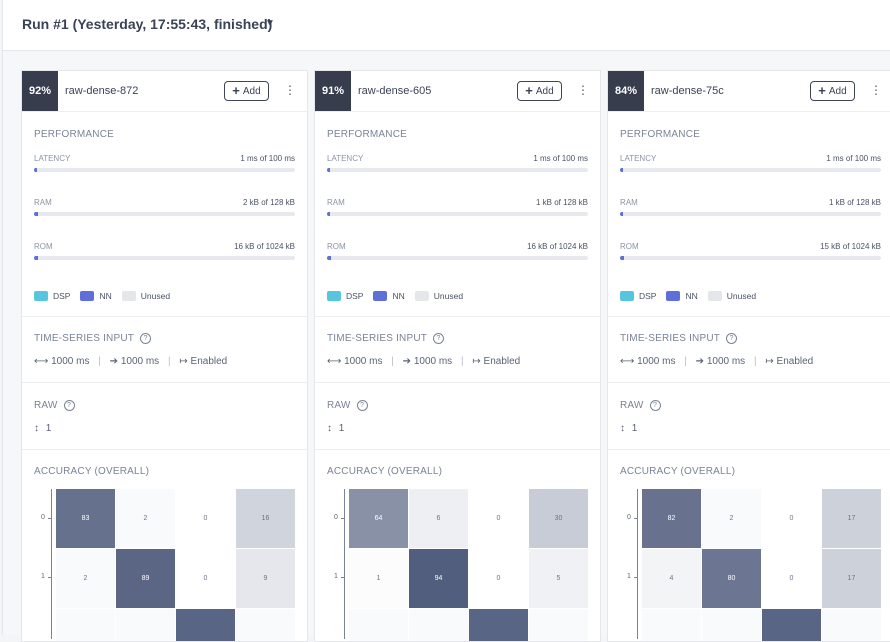 Image resolution: width=890 pixels, height=642 pixels. Describe the element at coordinates (43, 202) in the screenshot. I see `ram-label: RAM` at that location.